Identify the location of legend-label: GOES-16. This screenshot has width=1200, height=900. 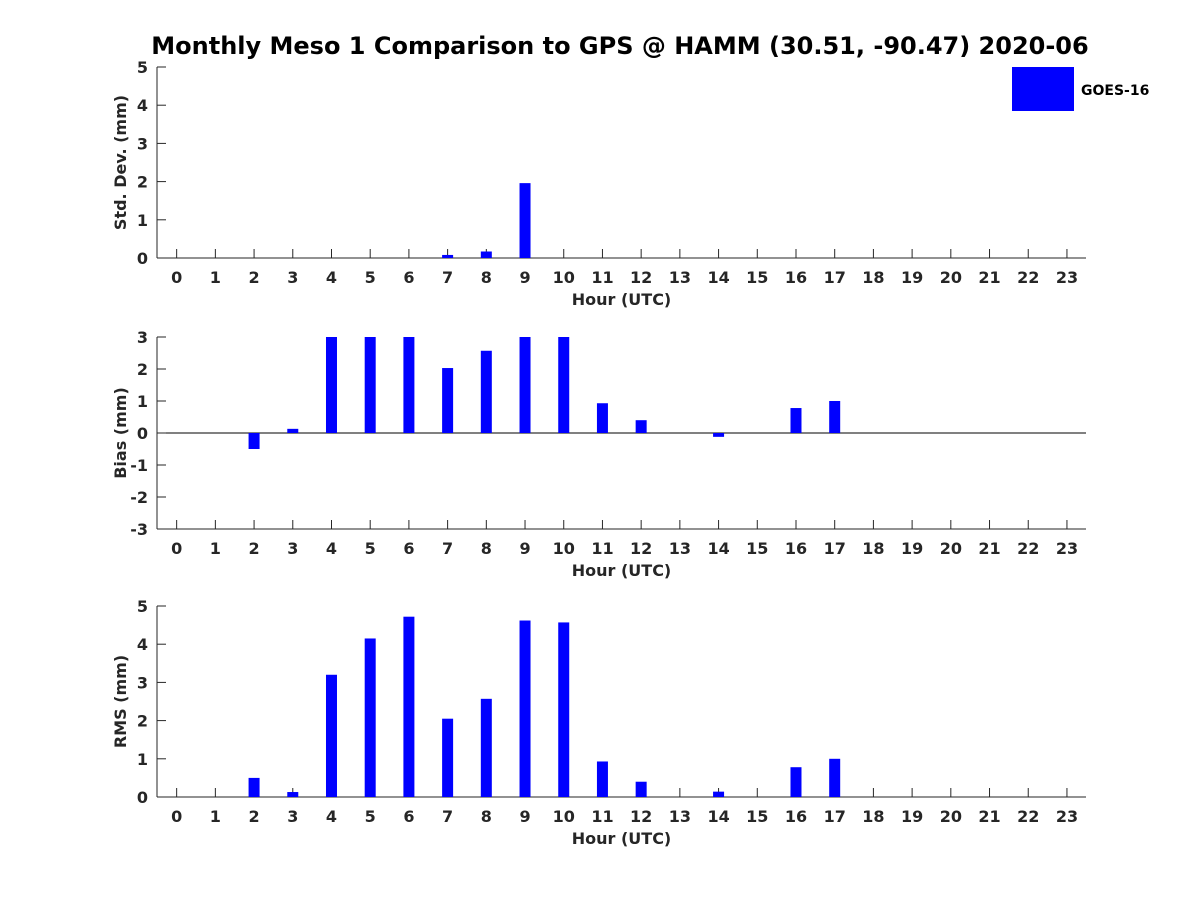
(1115, 91).